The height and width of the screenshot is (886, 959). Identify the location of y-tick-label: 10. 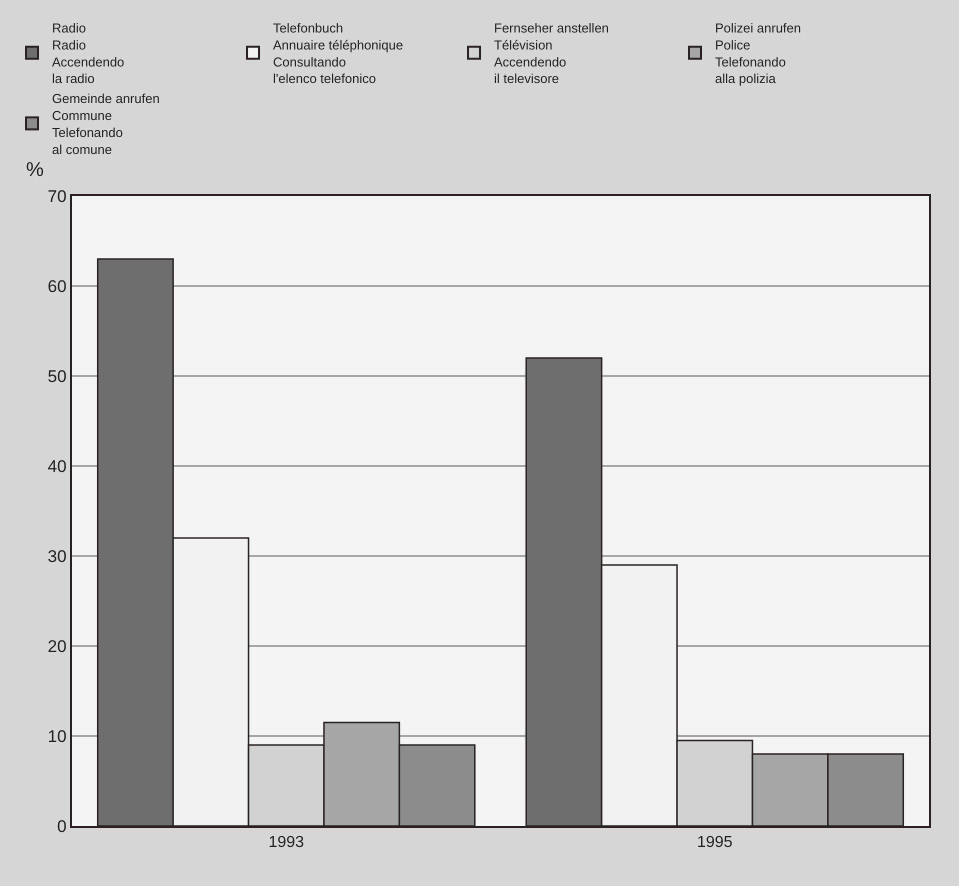
(57, 736).